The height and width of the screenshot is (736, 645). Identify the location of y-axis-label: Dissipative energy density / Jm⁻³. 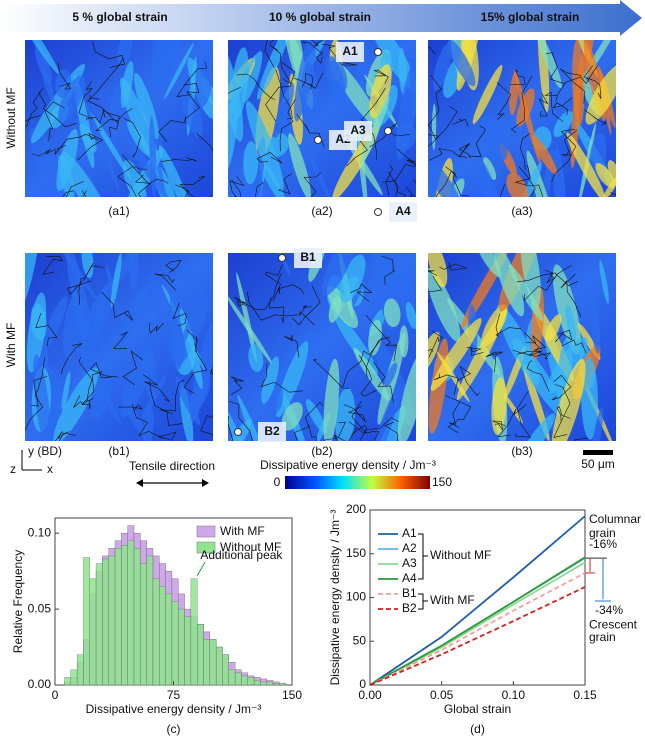
(335, 598).